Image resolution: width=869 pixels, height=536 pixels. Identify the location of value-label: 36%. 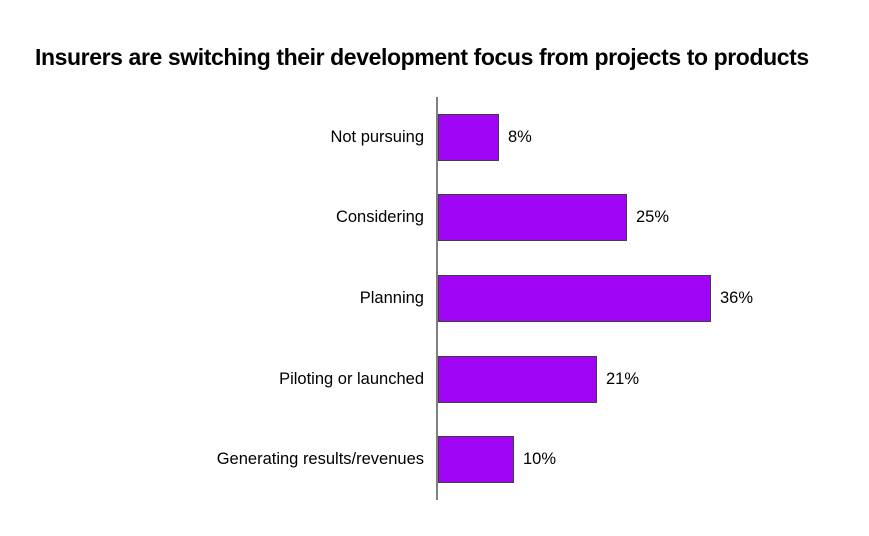
(737, 297).